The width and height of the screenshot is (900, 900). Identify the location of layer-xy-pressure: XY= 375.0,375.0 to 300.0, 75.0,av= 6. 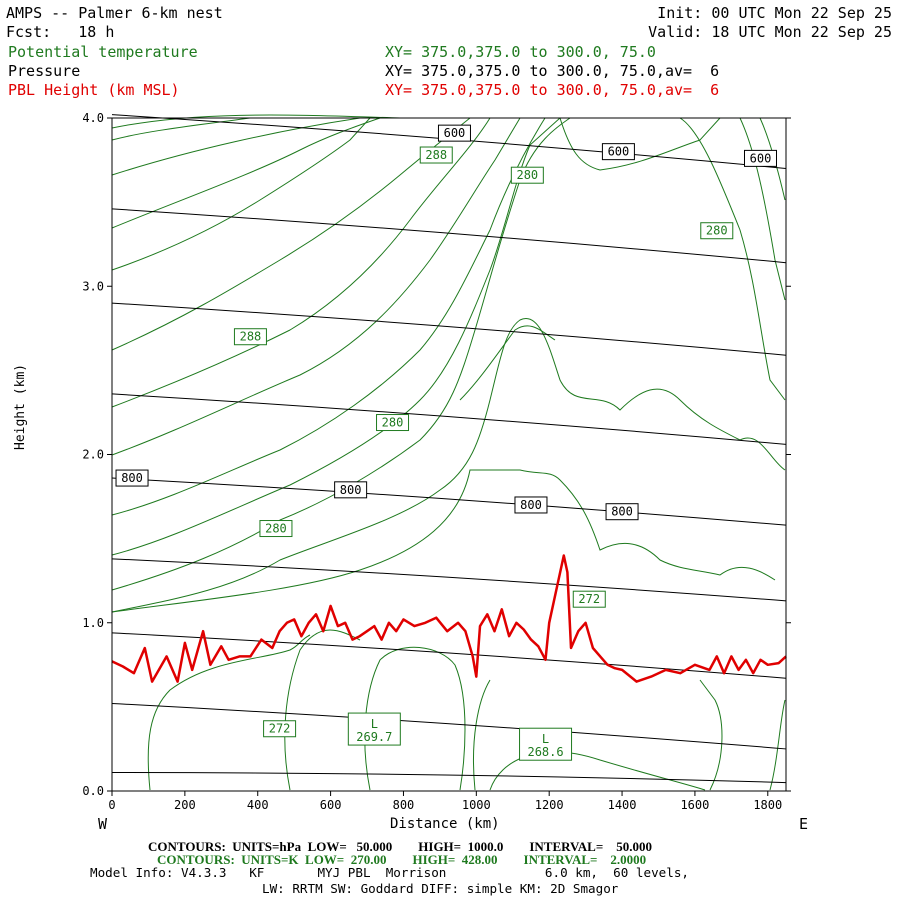
(552, 71).